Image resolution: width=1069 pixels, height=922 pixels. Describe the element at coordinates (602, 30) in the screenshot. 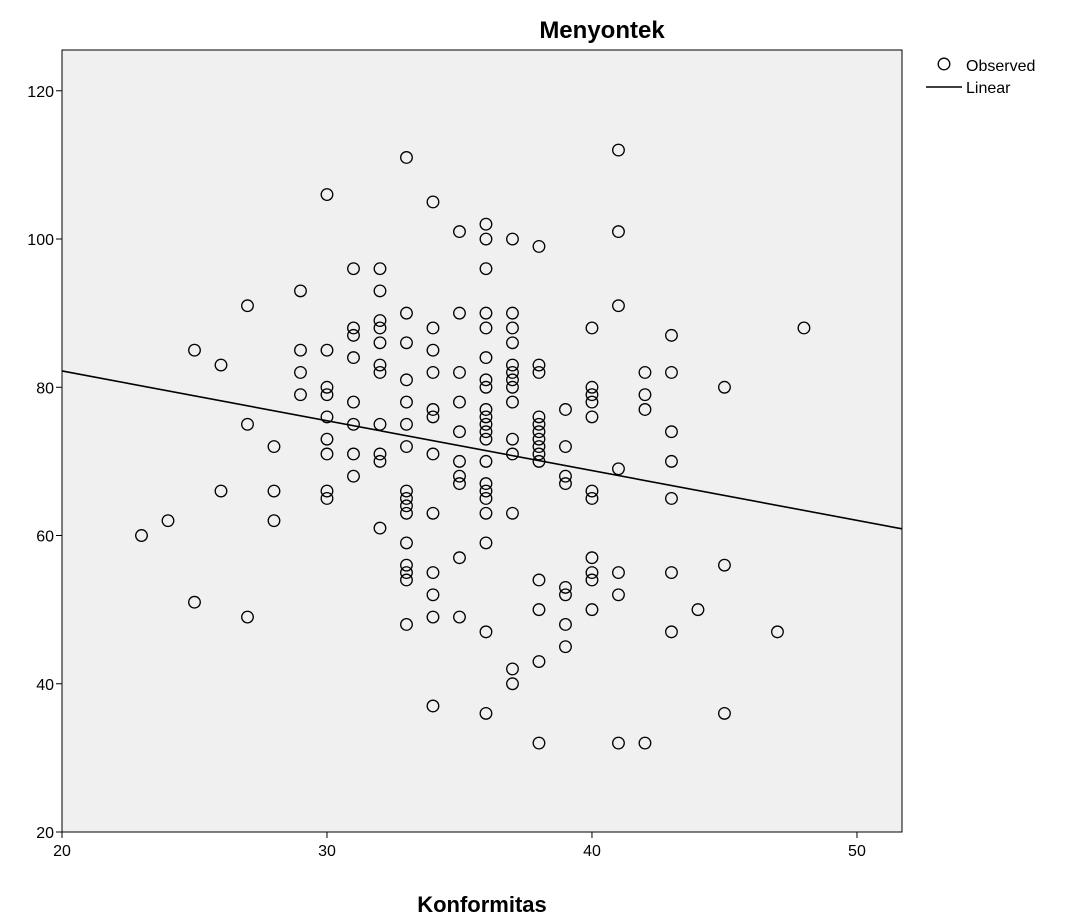

I see `chart-title: Menyontek` at that location.